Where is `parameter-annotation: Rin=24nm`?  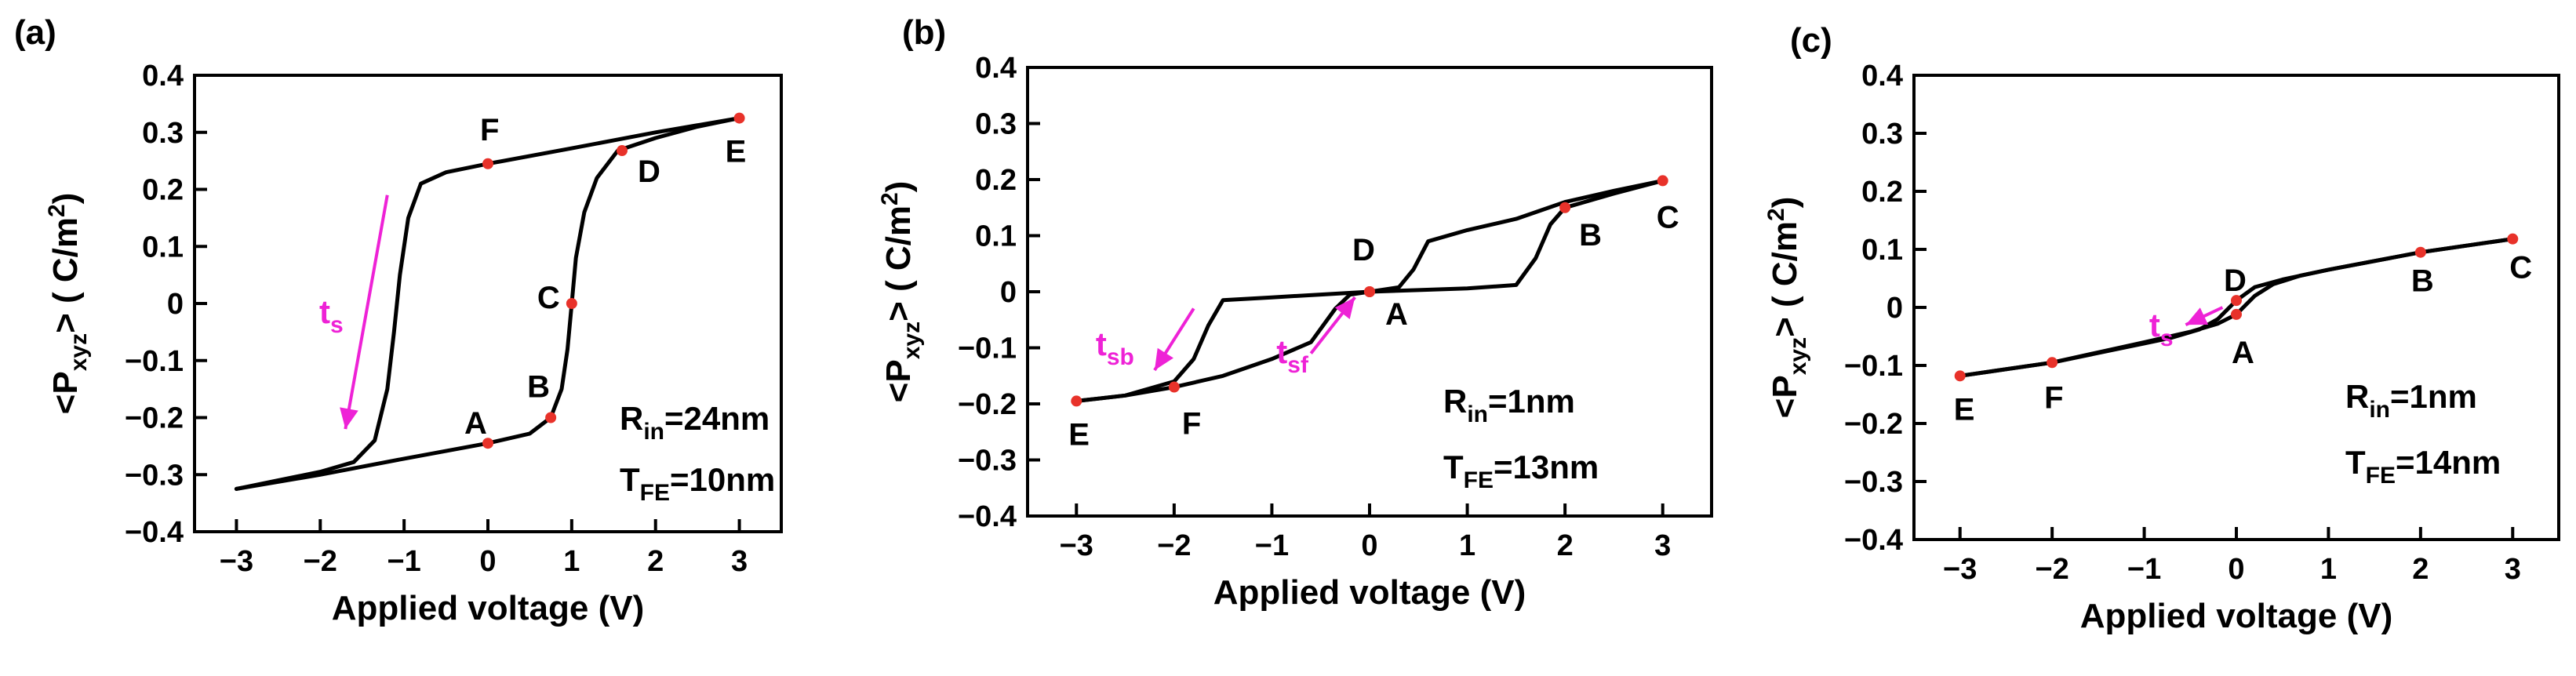 parameter-annotation: Rin=24nm is located at coordinates (695, 422).